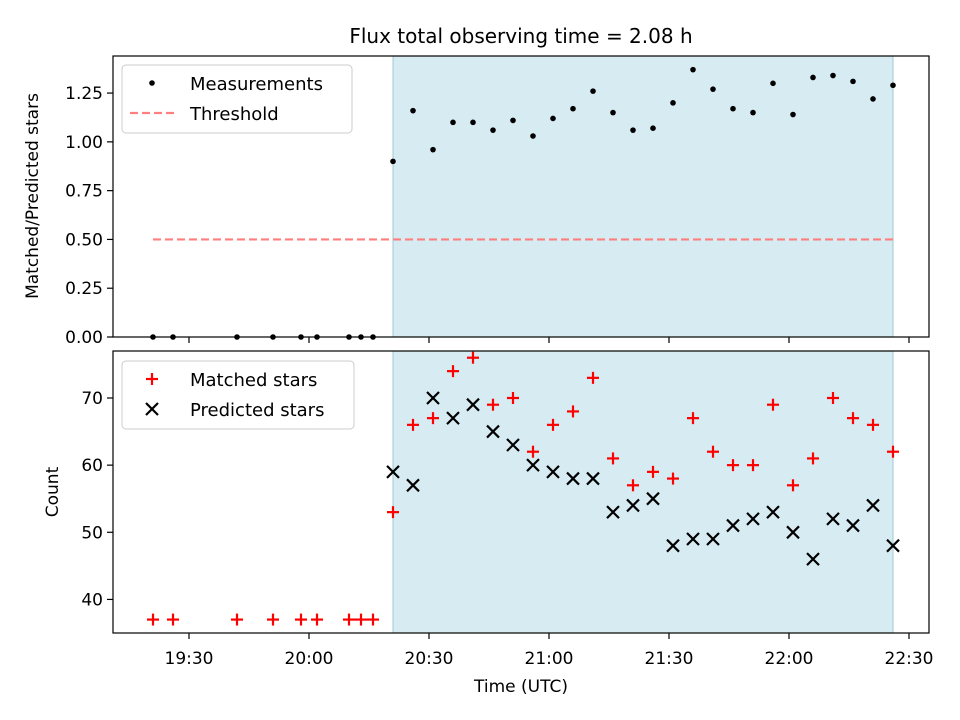 The height and width of the screenshot is (720, 960). Describe the element at coordinates (84, 192) in the screenshot. I see `y-tick-label: 0.75` at that location.